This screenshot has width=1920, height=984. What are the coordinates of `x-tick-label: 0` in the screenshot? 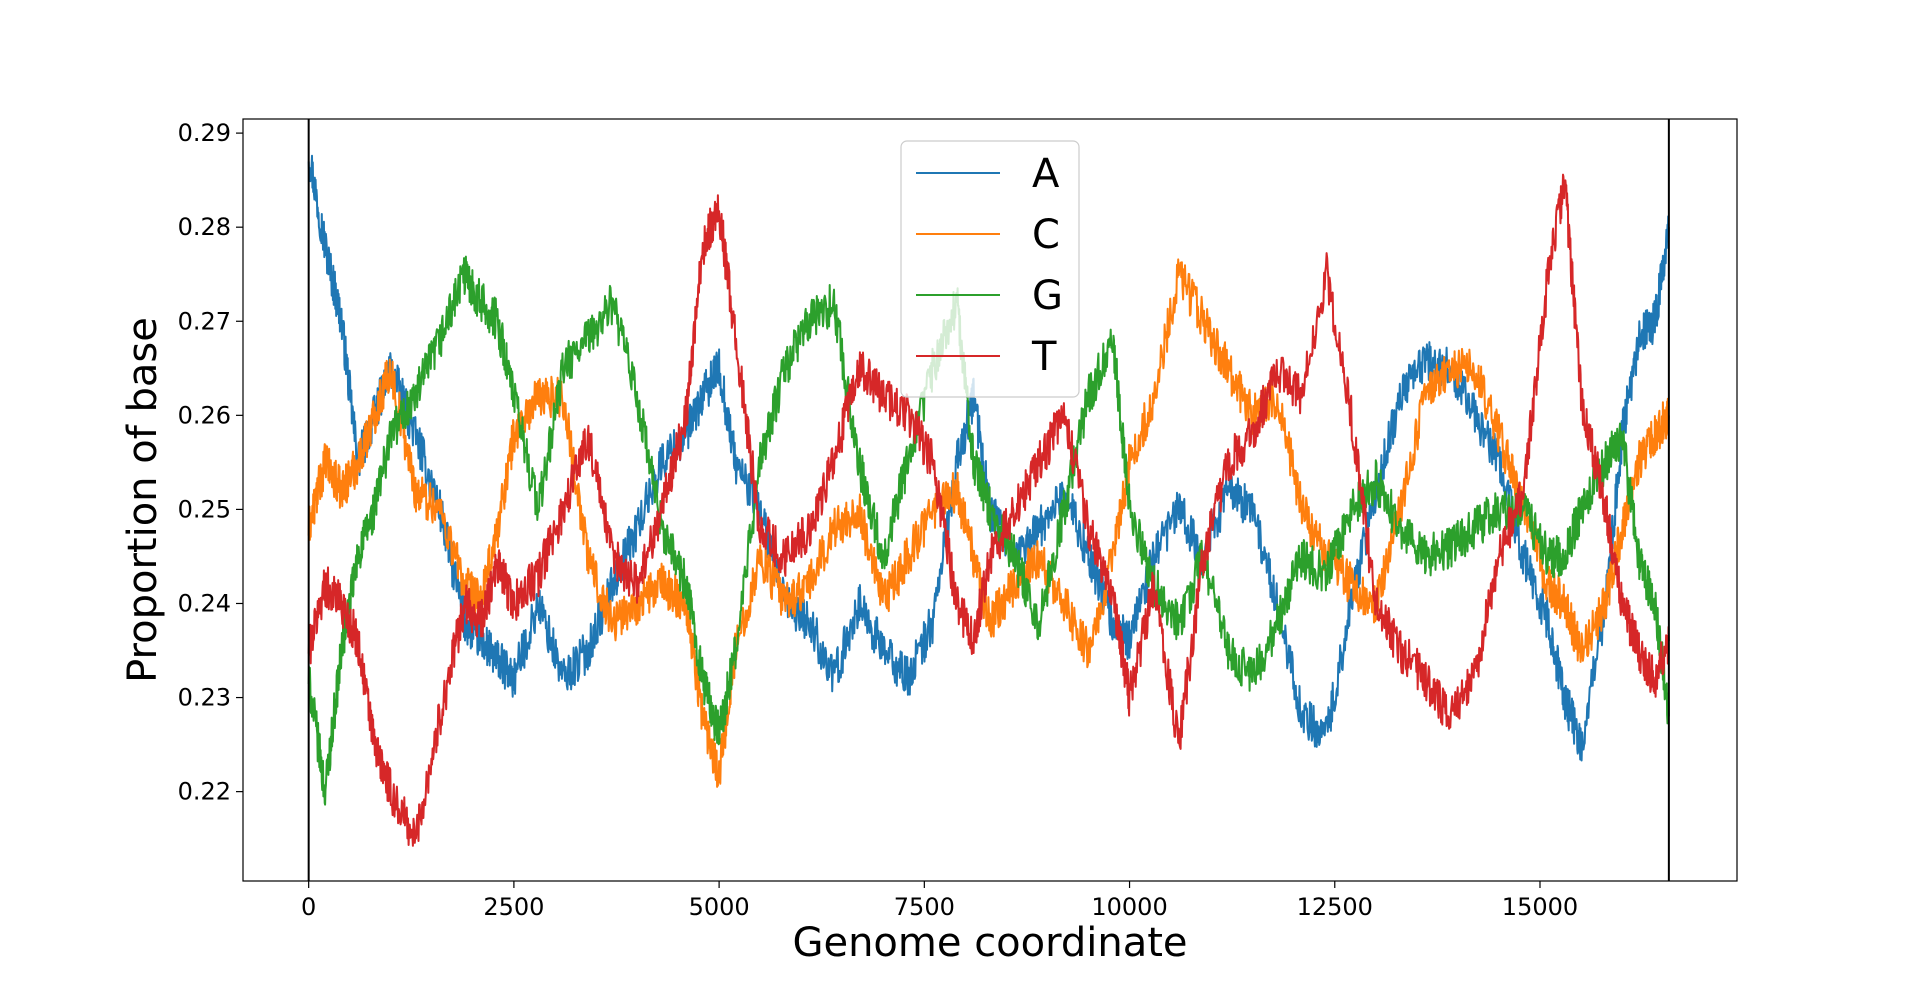 It's located at (308, 907).